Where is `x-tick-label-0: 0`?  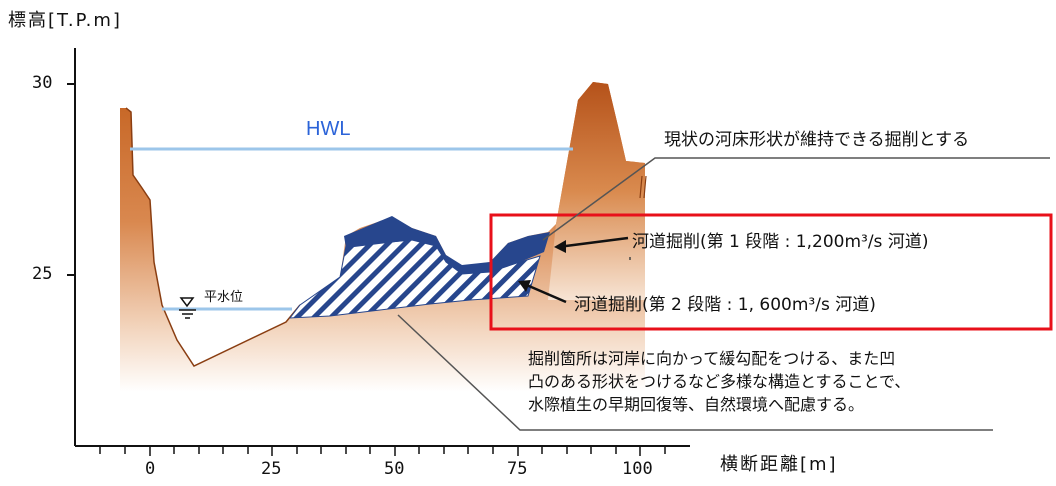
x-tick-label-0: 0 is located at coordinates (150, 469).